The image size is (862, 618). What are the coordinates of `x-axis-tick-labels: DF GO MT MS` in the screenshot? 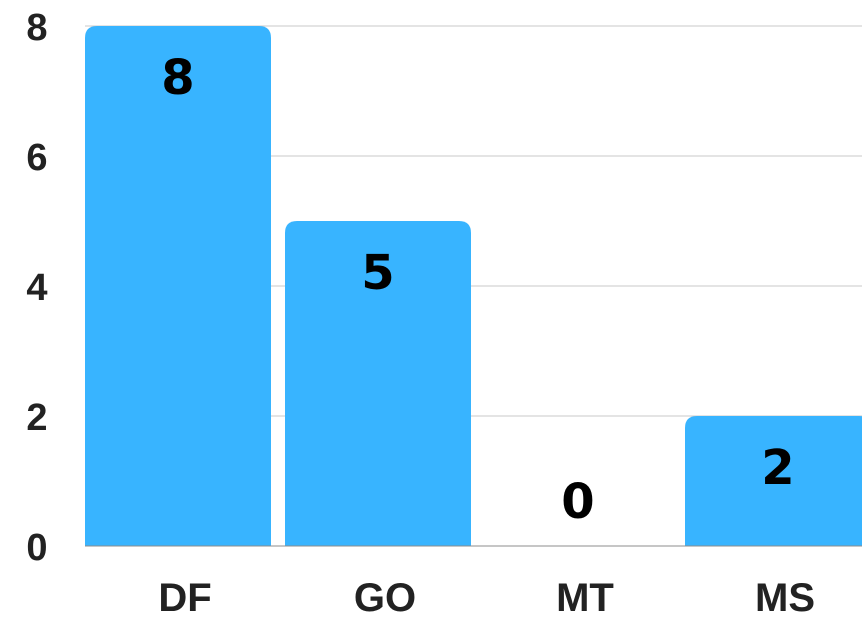 It's located at (486, 597).